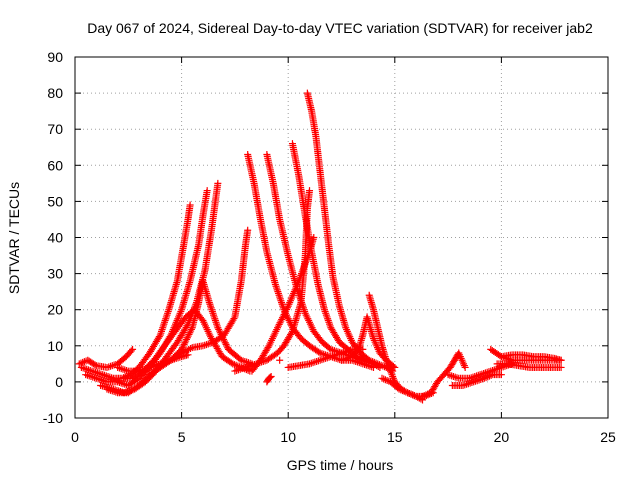 The width and height of the screenshot is (640, 480). Describe the element at coordinates (55, 238) in the screenshot. I see `y-tick-label: 40` at that location.